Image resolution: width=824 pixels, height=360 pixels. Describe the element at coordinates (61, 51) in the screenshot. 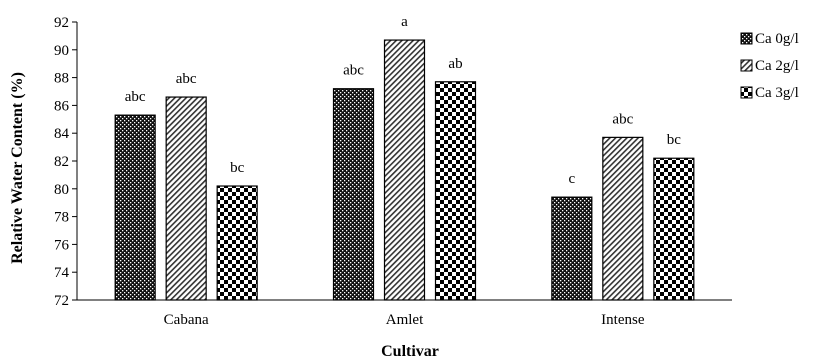

I see `y-tick-label: 90` at that location.